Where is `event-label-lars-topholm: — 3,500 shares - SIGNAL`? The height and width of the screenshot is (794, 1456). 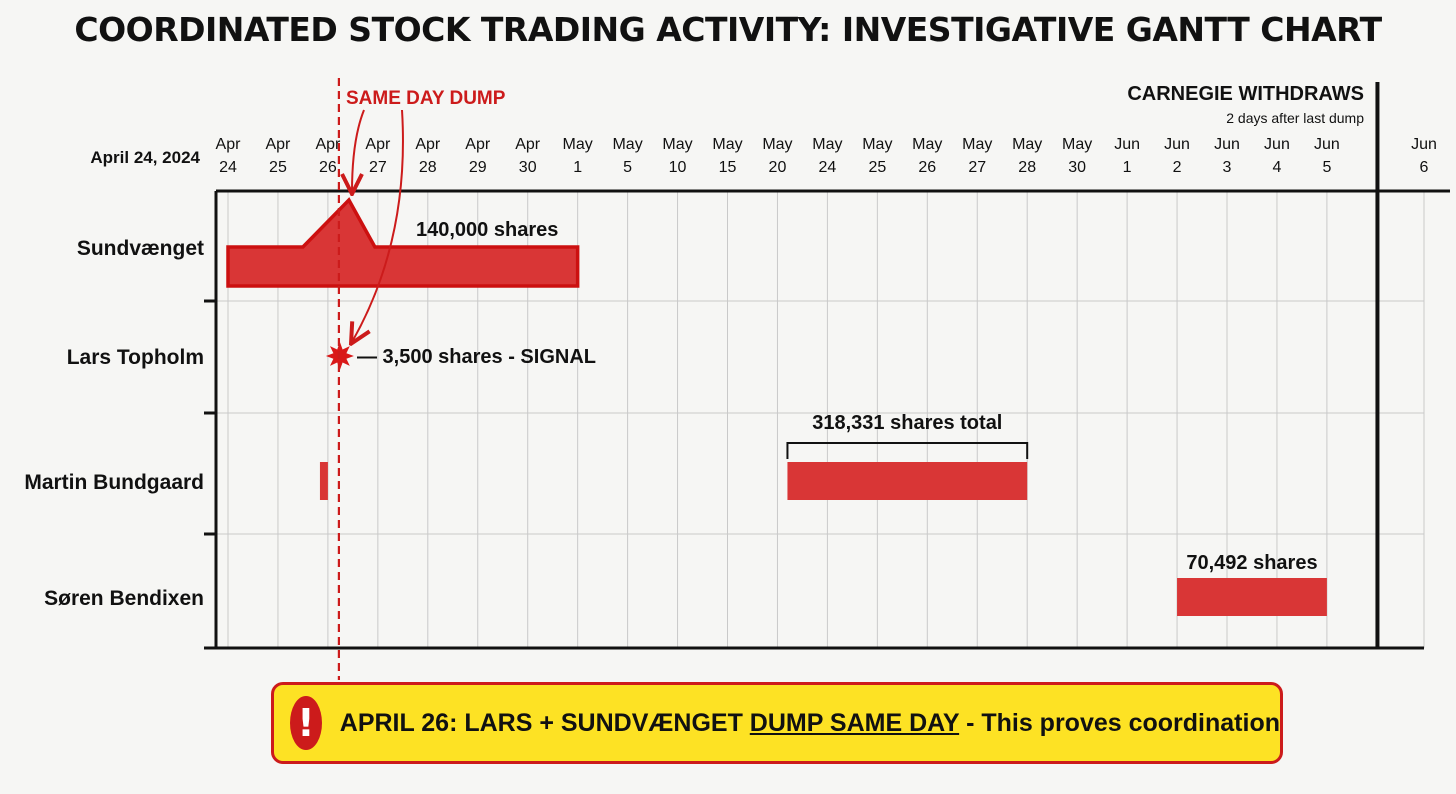
event-label-lars-topholm: — 3,500 shares - SIGNAL is located at coordinates (476, 357).